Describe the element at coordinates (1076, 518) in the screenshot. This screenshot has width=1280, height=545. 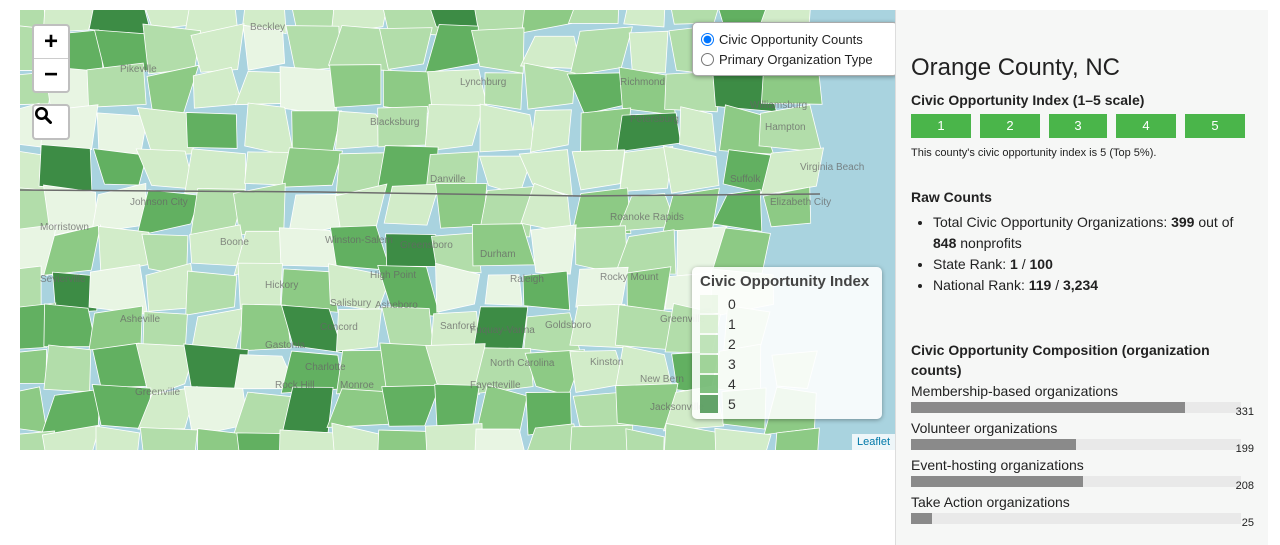
I see `composition-bar-track` at that location.